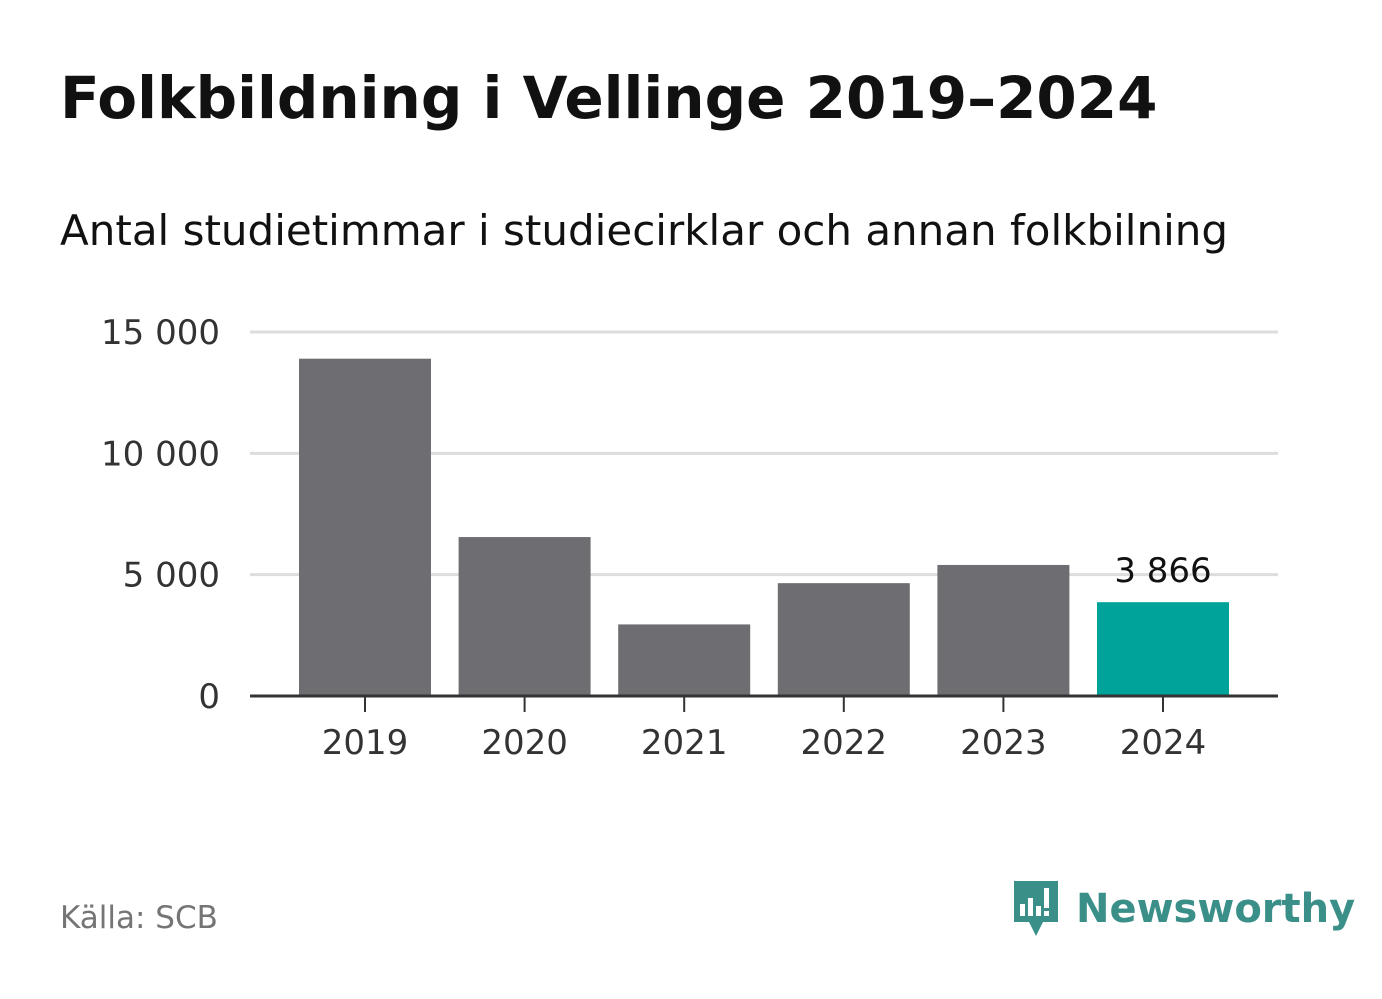 The image size is (1382, 999). I want to click on bar-2021, so click(684, 660).